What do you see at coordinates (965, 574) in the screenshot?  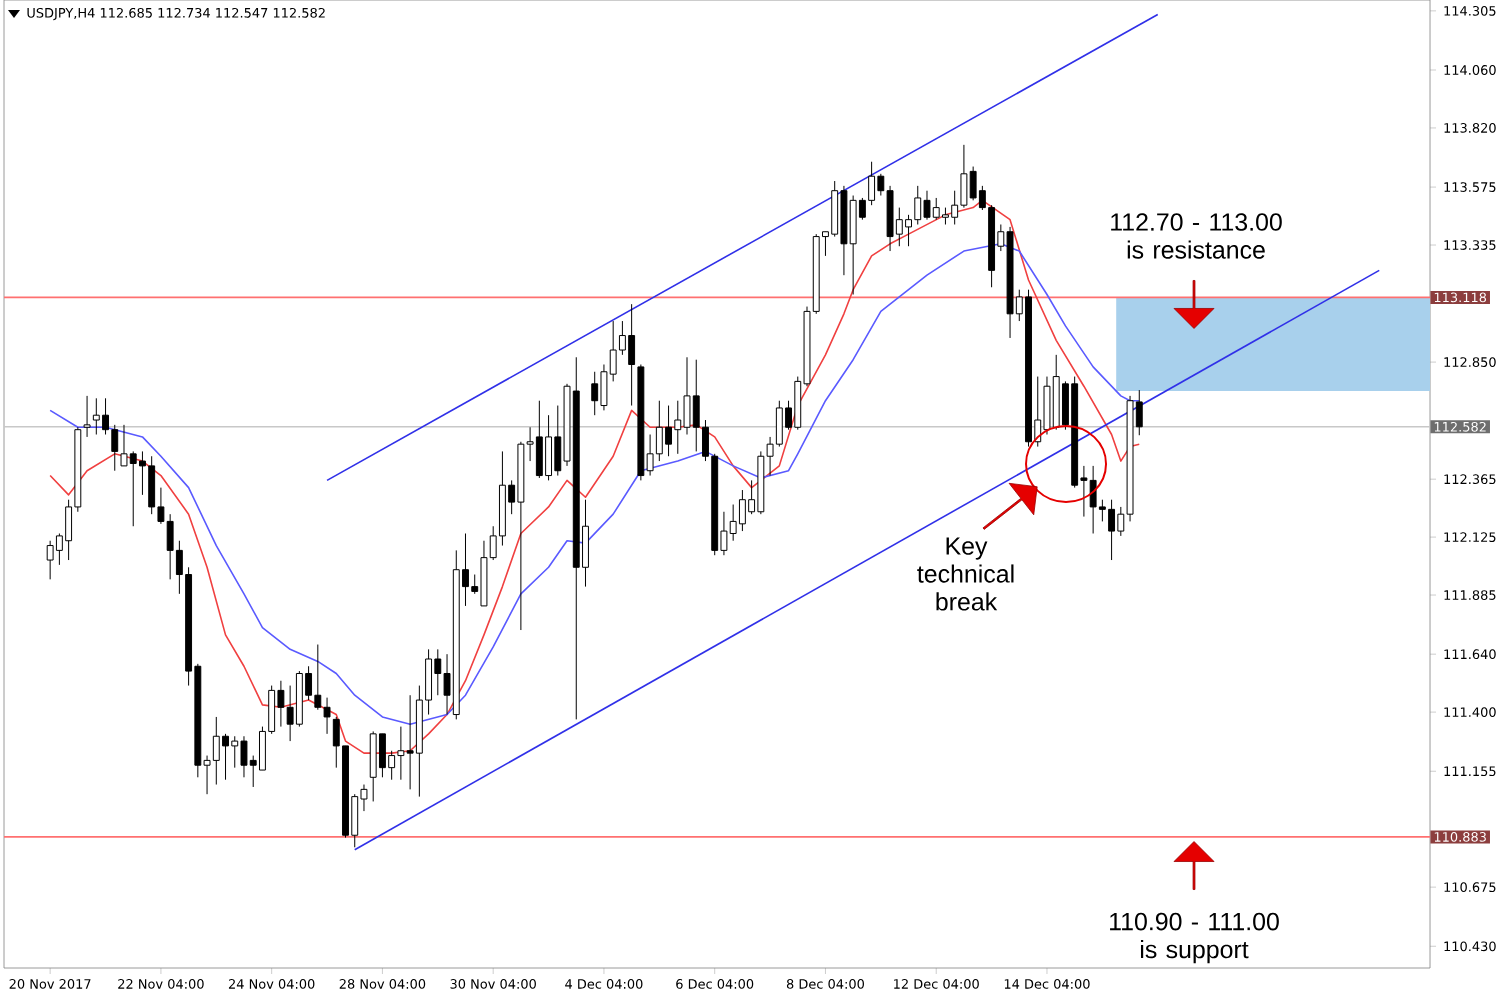 I see `annotation: Key technical break` at bounding box center [965, 574].